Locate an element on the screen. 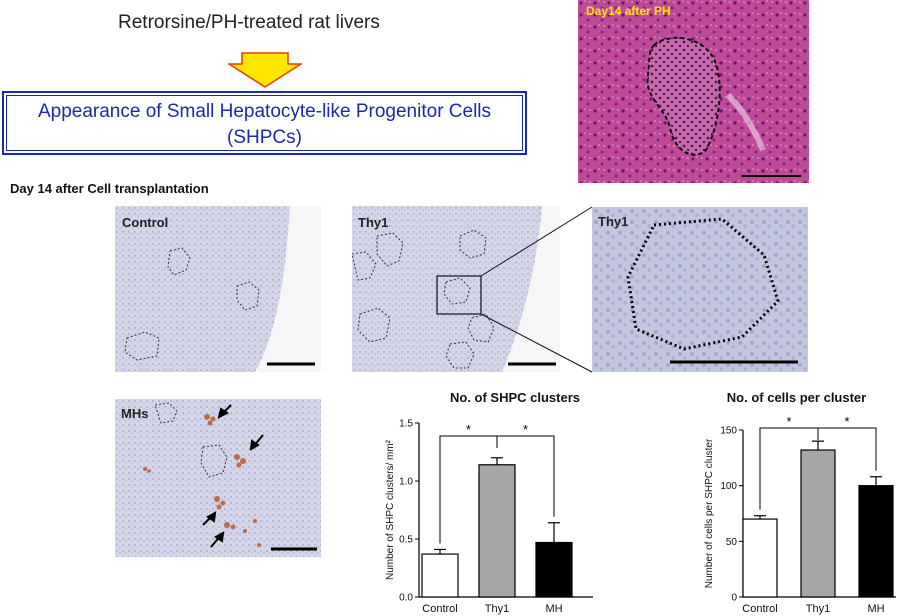  thy1-zoom-panel-label: Thy1 is located at coordinates (613, 221).